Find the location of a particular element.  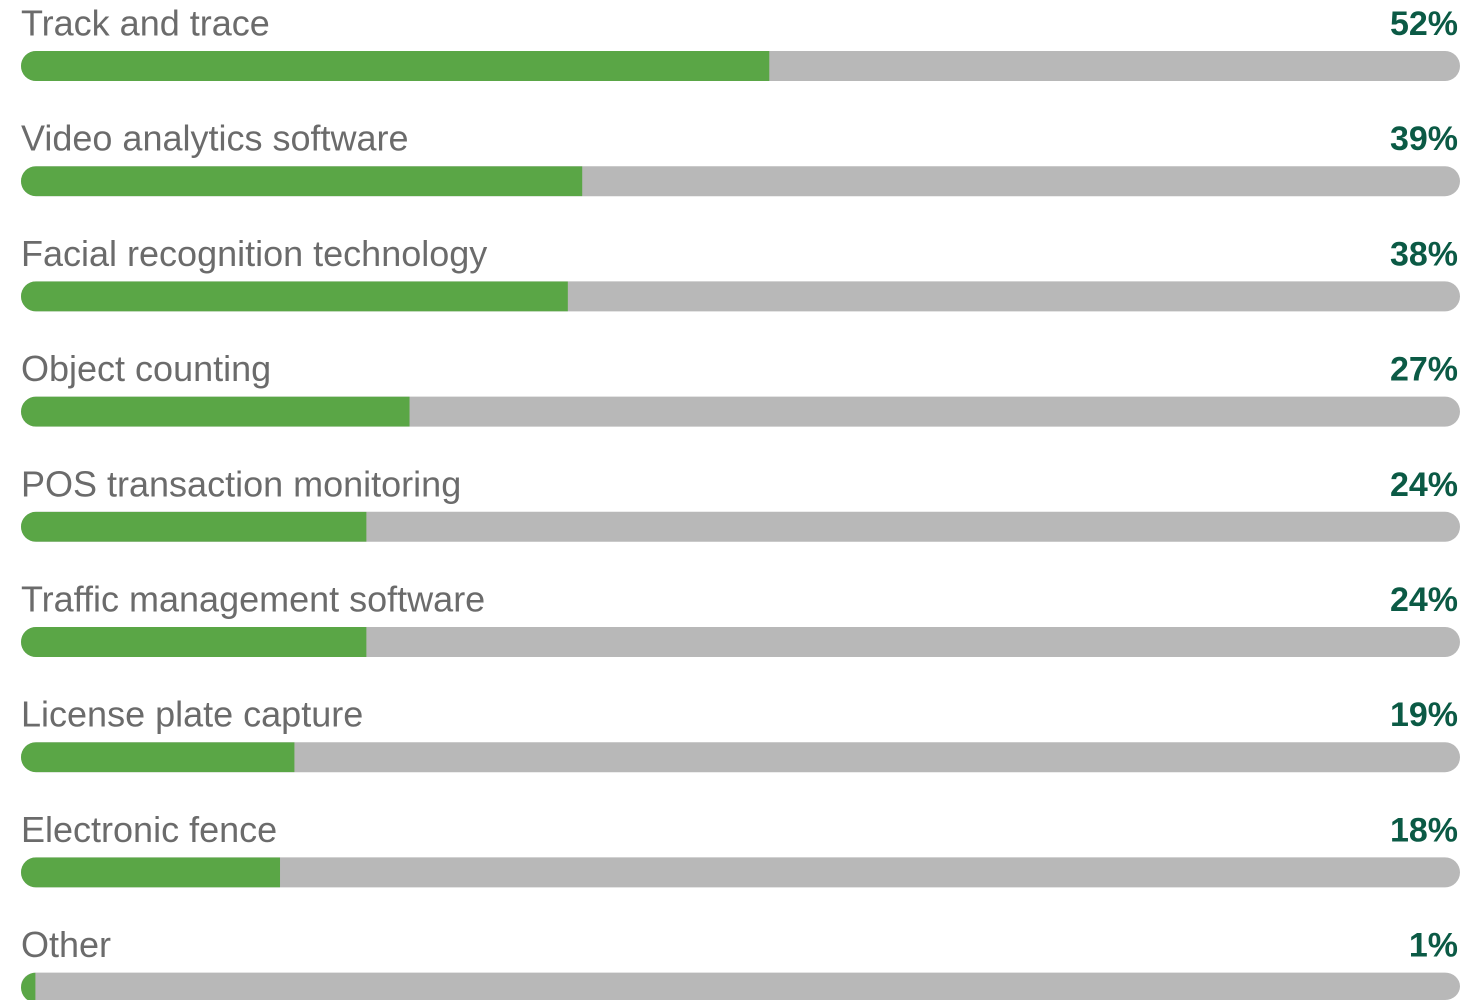

value-label: 18% is located at coordinates (1424, 830).